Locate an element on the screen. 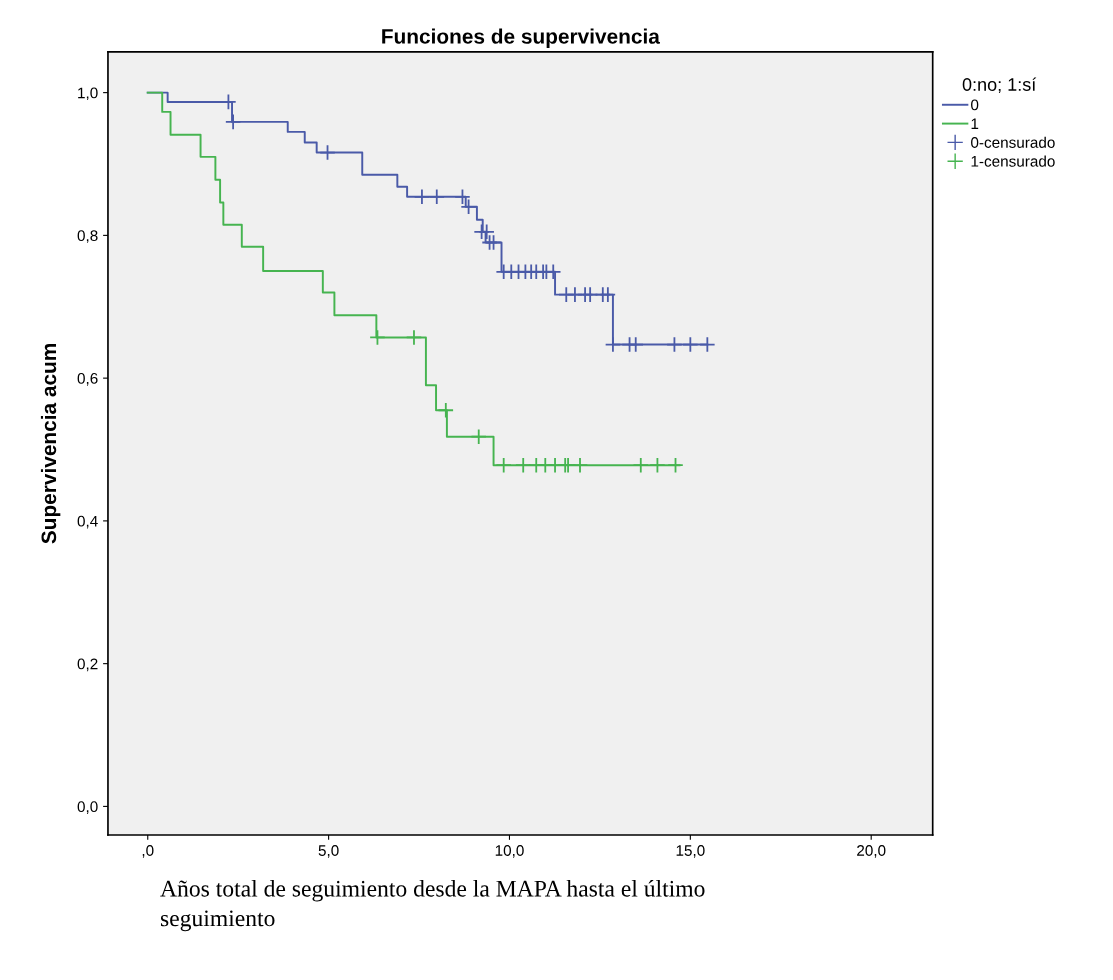 Image resolution: width=1113 pixels, height=980 pixels. y-tick-label: 0,0 is located at coordinates (87, 807).